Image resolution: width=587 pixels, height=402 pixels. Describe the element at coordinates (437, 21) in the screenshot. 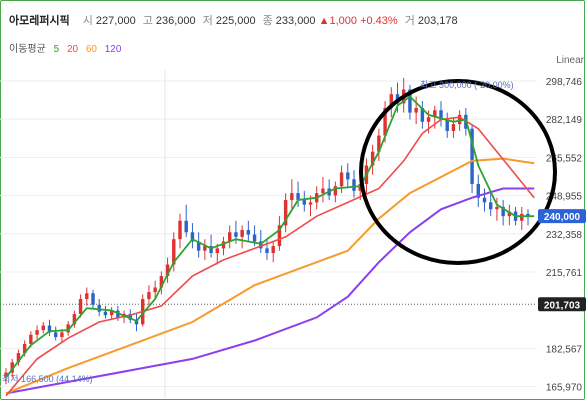

I see `volume-value: 203,178` at that location.